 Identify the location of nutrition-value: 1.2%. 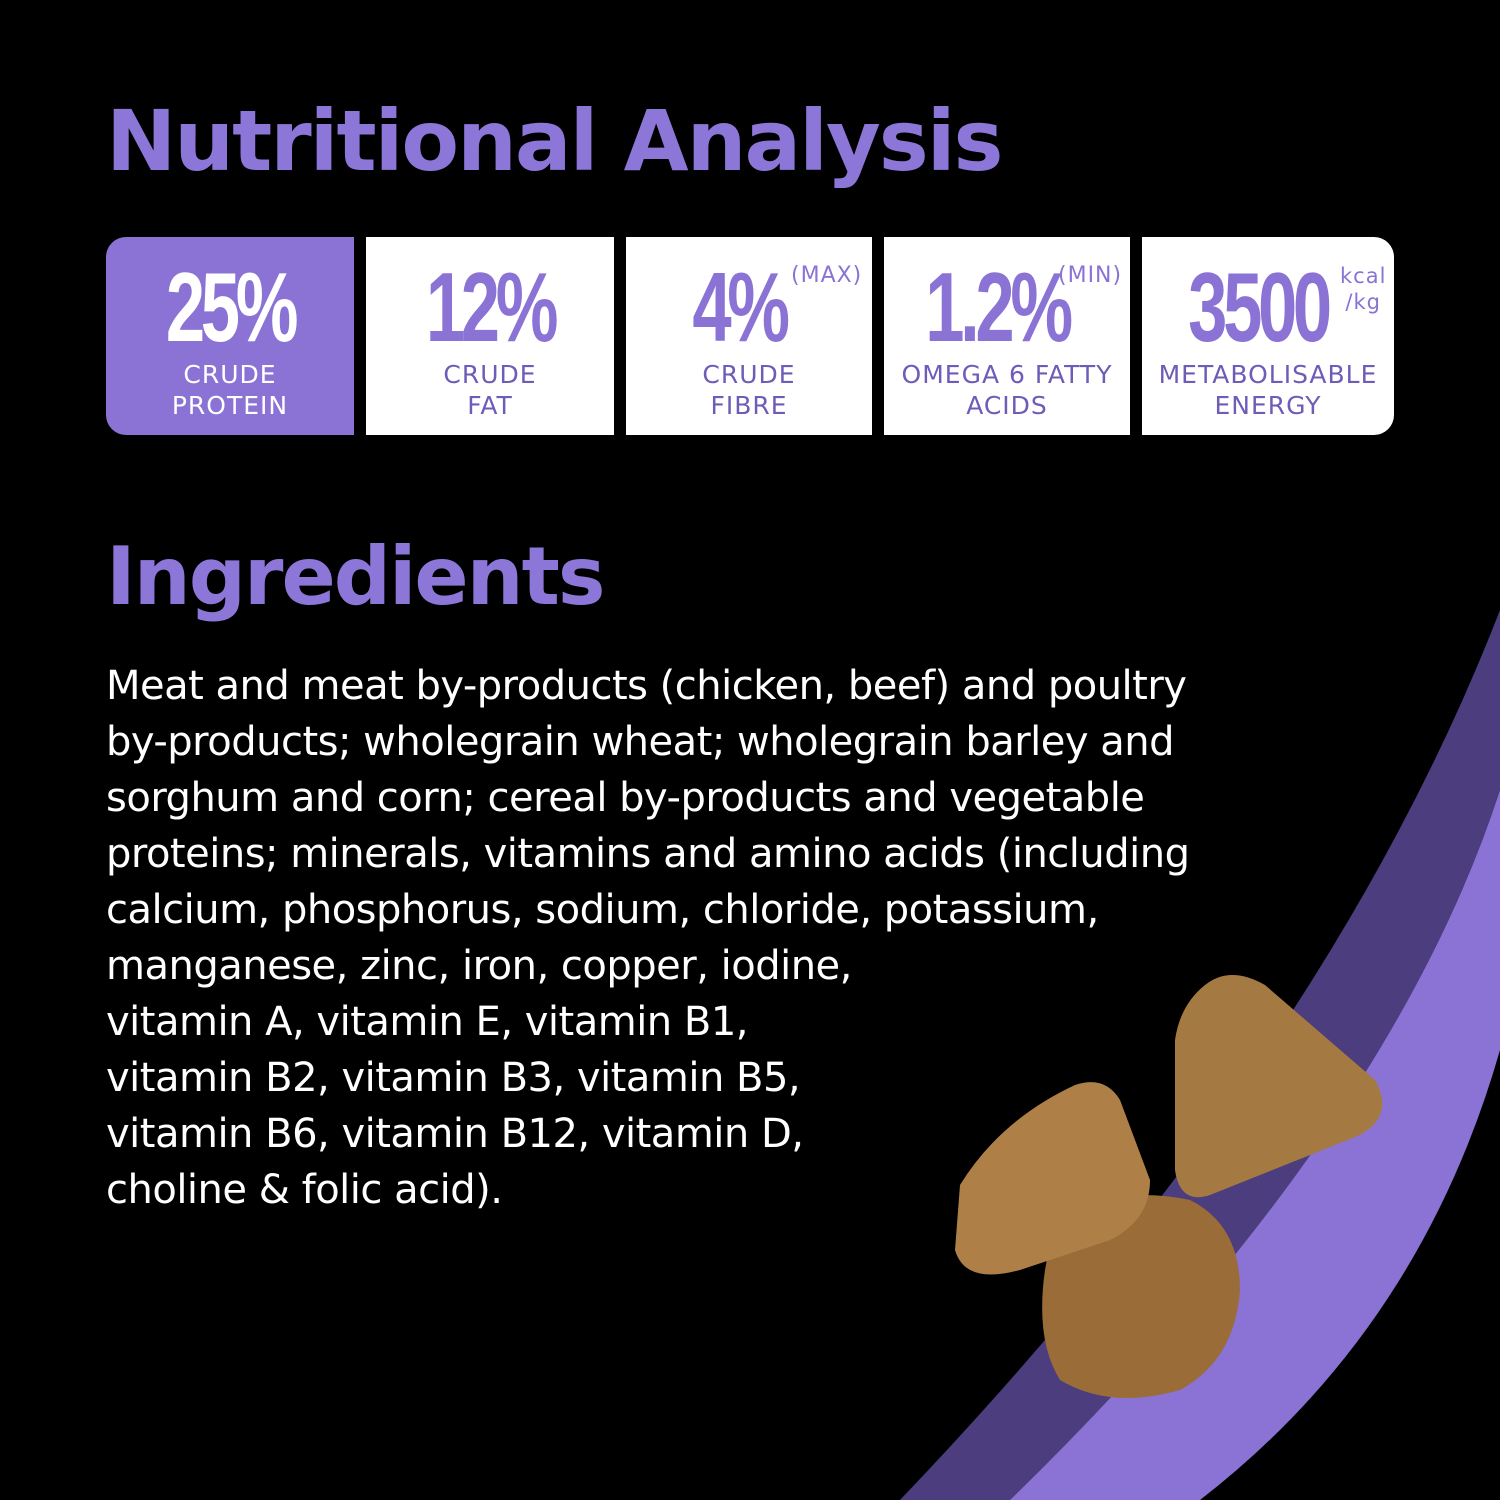
(999, 307).